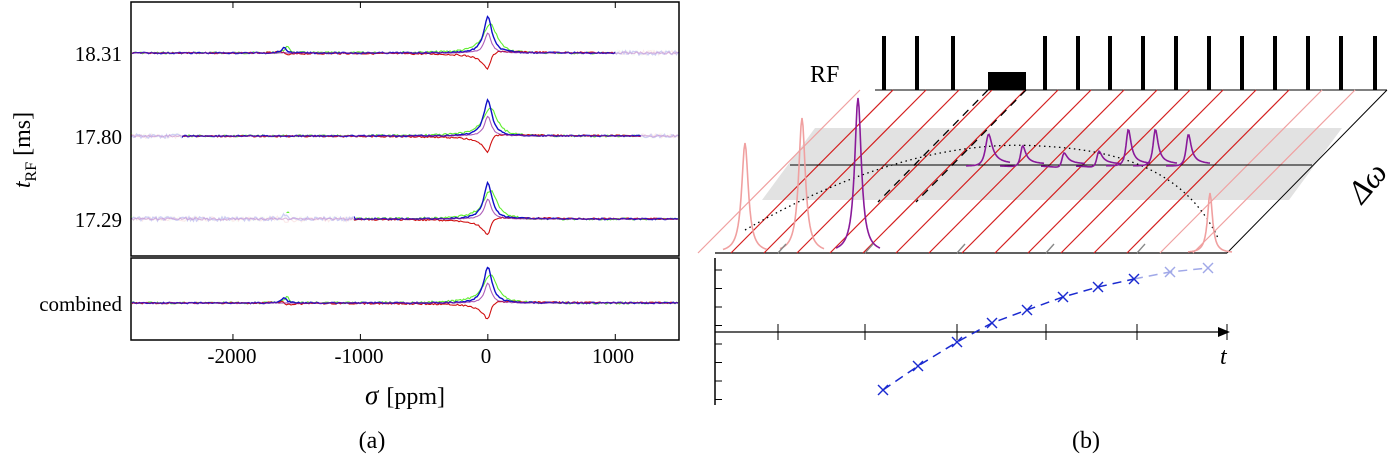  What do you see at coordinates (372, 395) in the screenshot?
I see `x-axis-symbol: σ` at bounding box center [372, 395].